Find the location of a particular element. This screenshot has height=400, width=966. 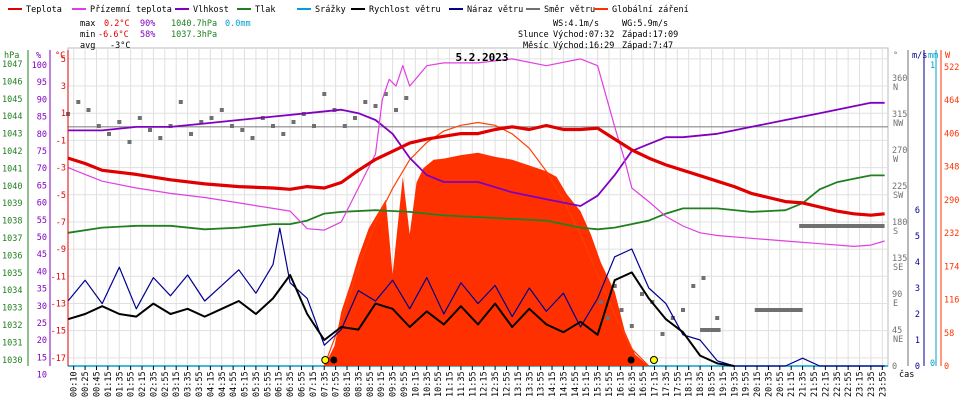

x-tick-label: 15:35 is located at coordinates (599, 384).